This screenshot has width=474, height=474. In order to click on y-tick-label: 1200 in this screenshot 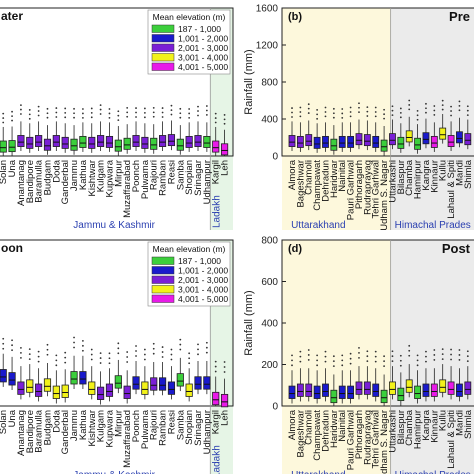, I will do `click(267, 46)`.